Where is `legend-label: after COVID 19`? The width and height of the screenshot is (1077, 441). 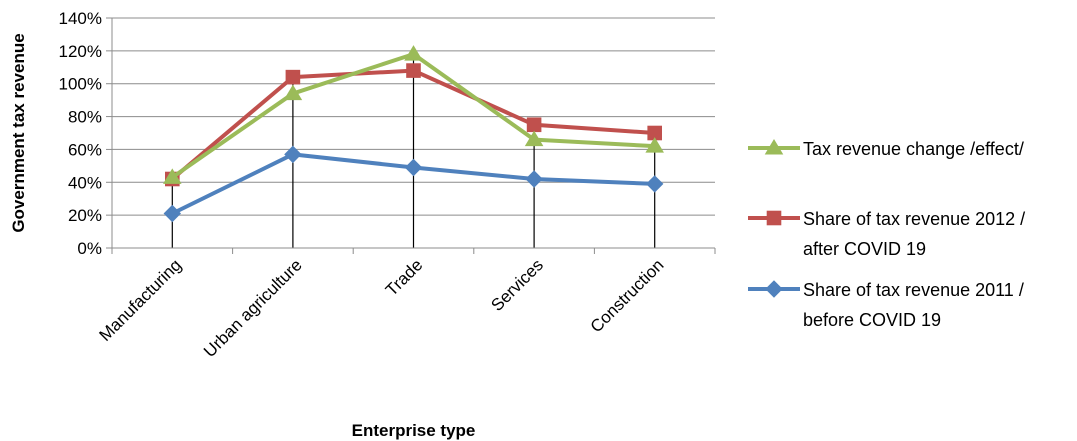 legend-label: after COVID 19 is located at coordinates (864, 249).